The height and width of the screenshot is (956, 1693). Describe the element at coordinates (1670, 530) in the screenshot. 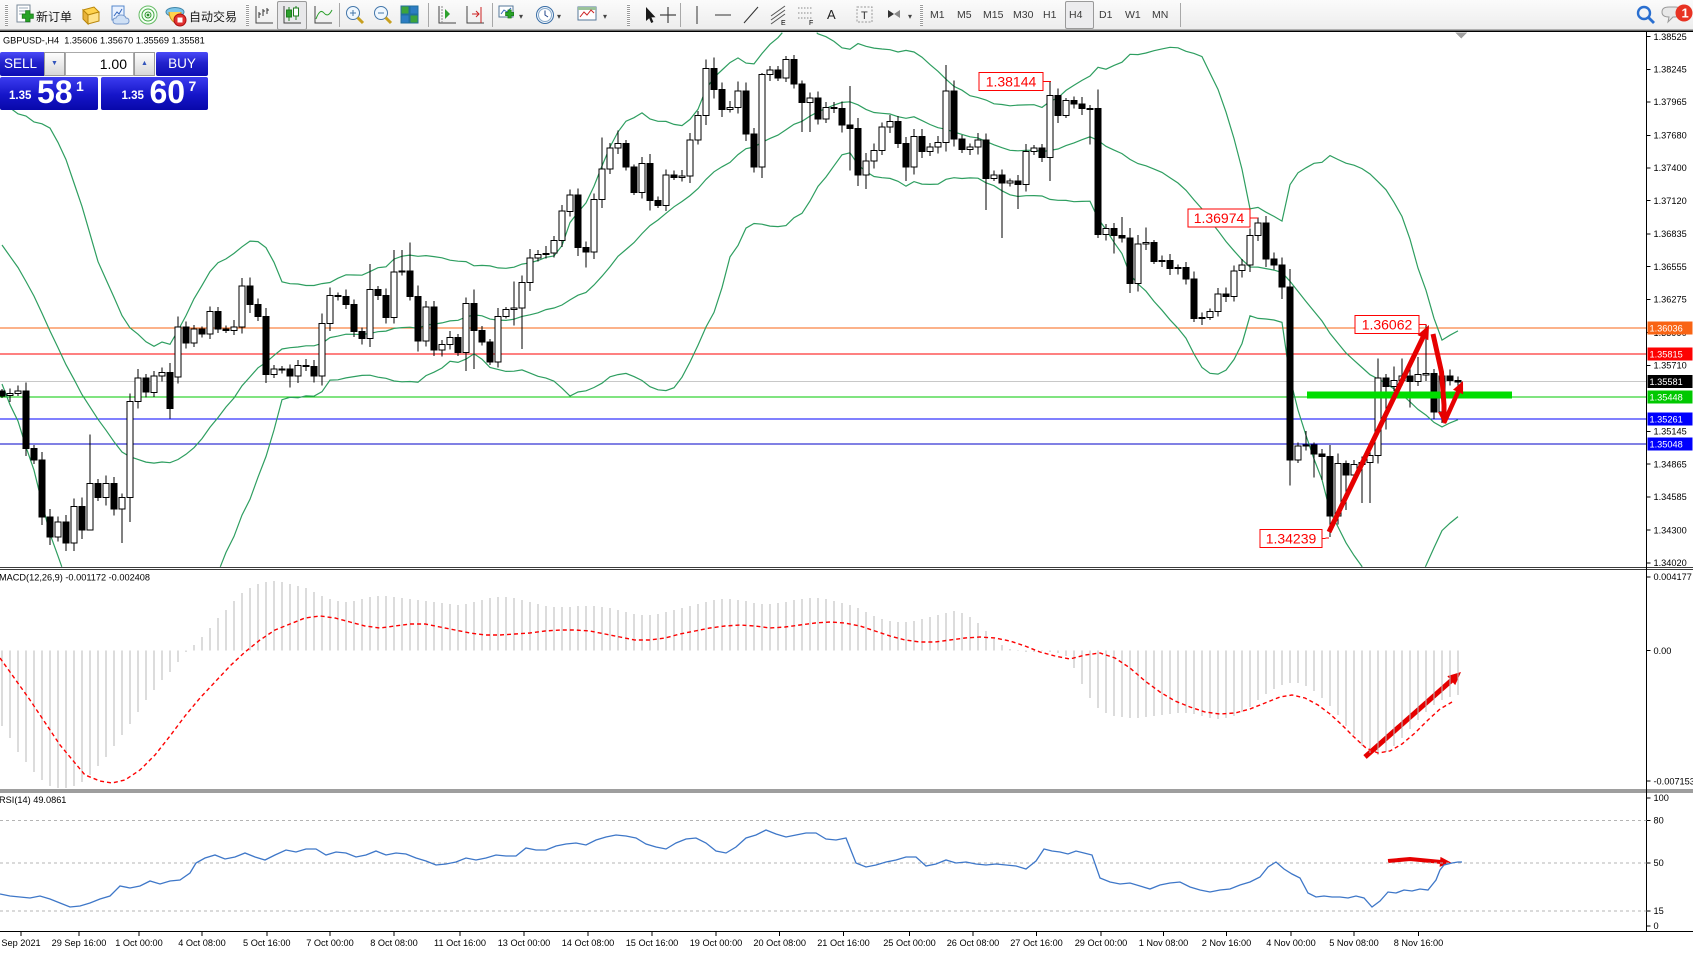

I see `svg-text: 1.34300` at that location.